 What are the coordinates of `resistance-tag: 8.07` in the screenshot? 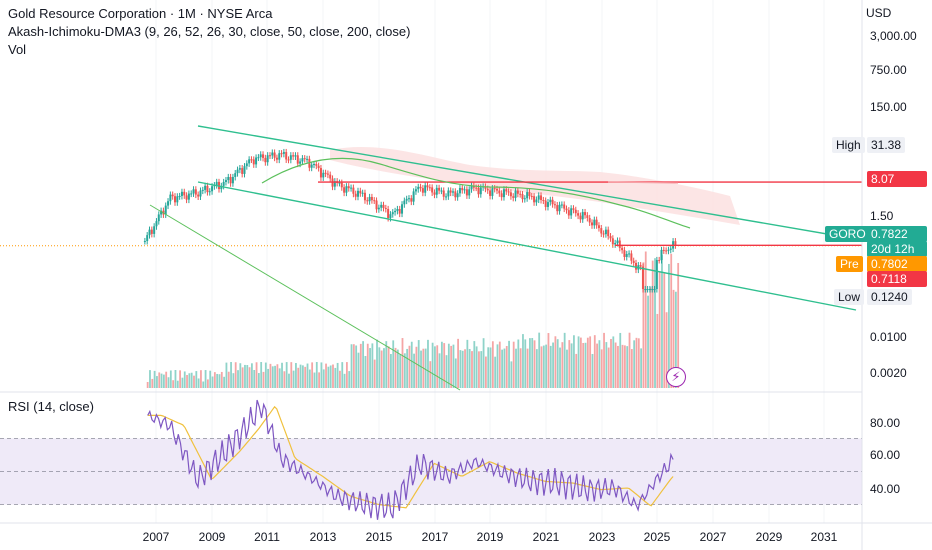 It's located at (897, 179).